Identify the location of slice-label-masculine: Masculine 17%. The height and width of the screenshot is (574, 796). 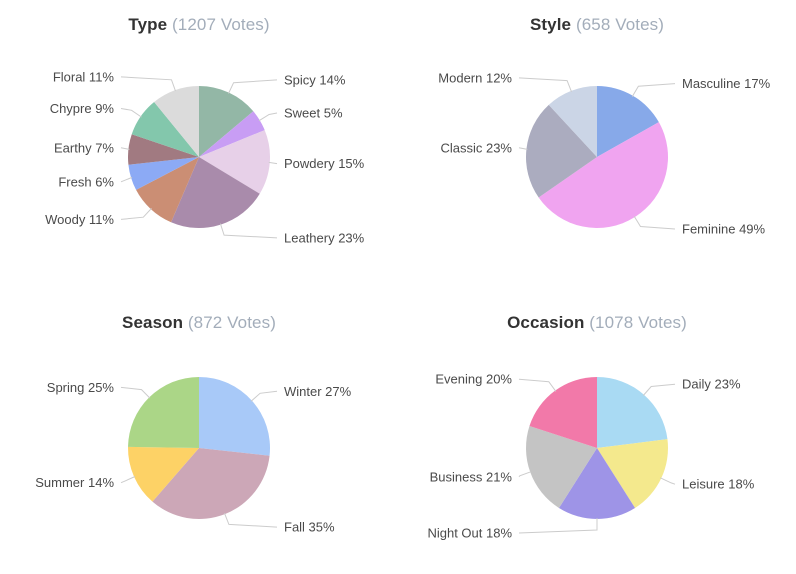
(726, 83).